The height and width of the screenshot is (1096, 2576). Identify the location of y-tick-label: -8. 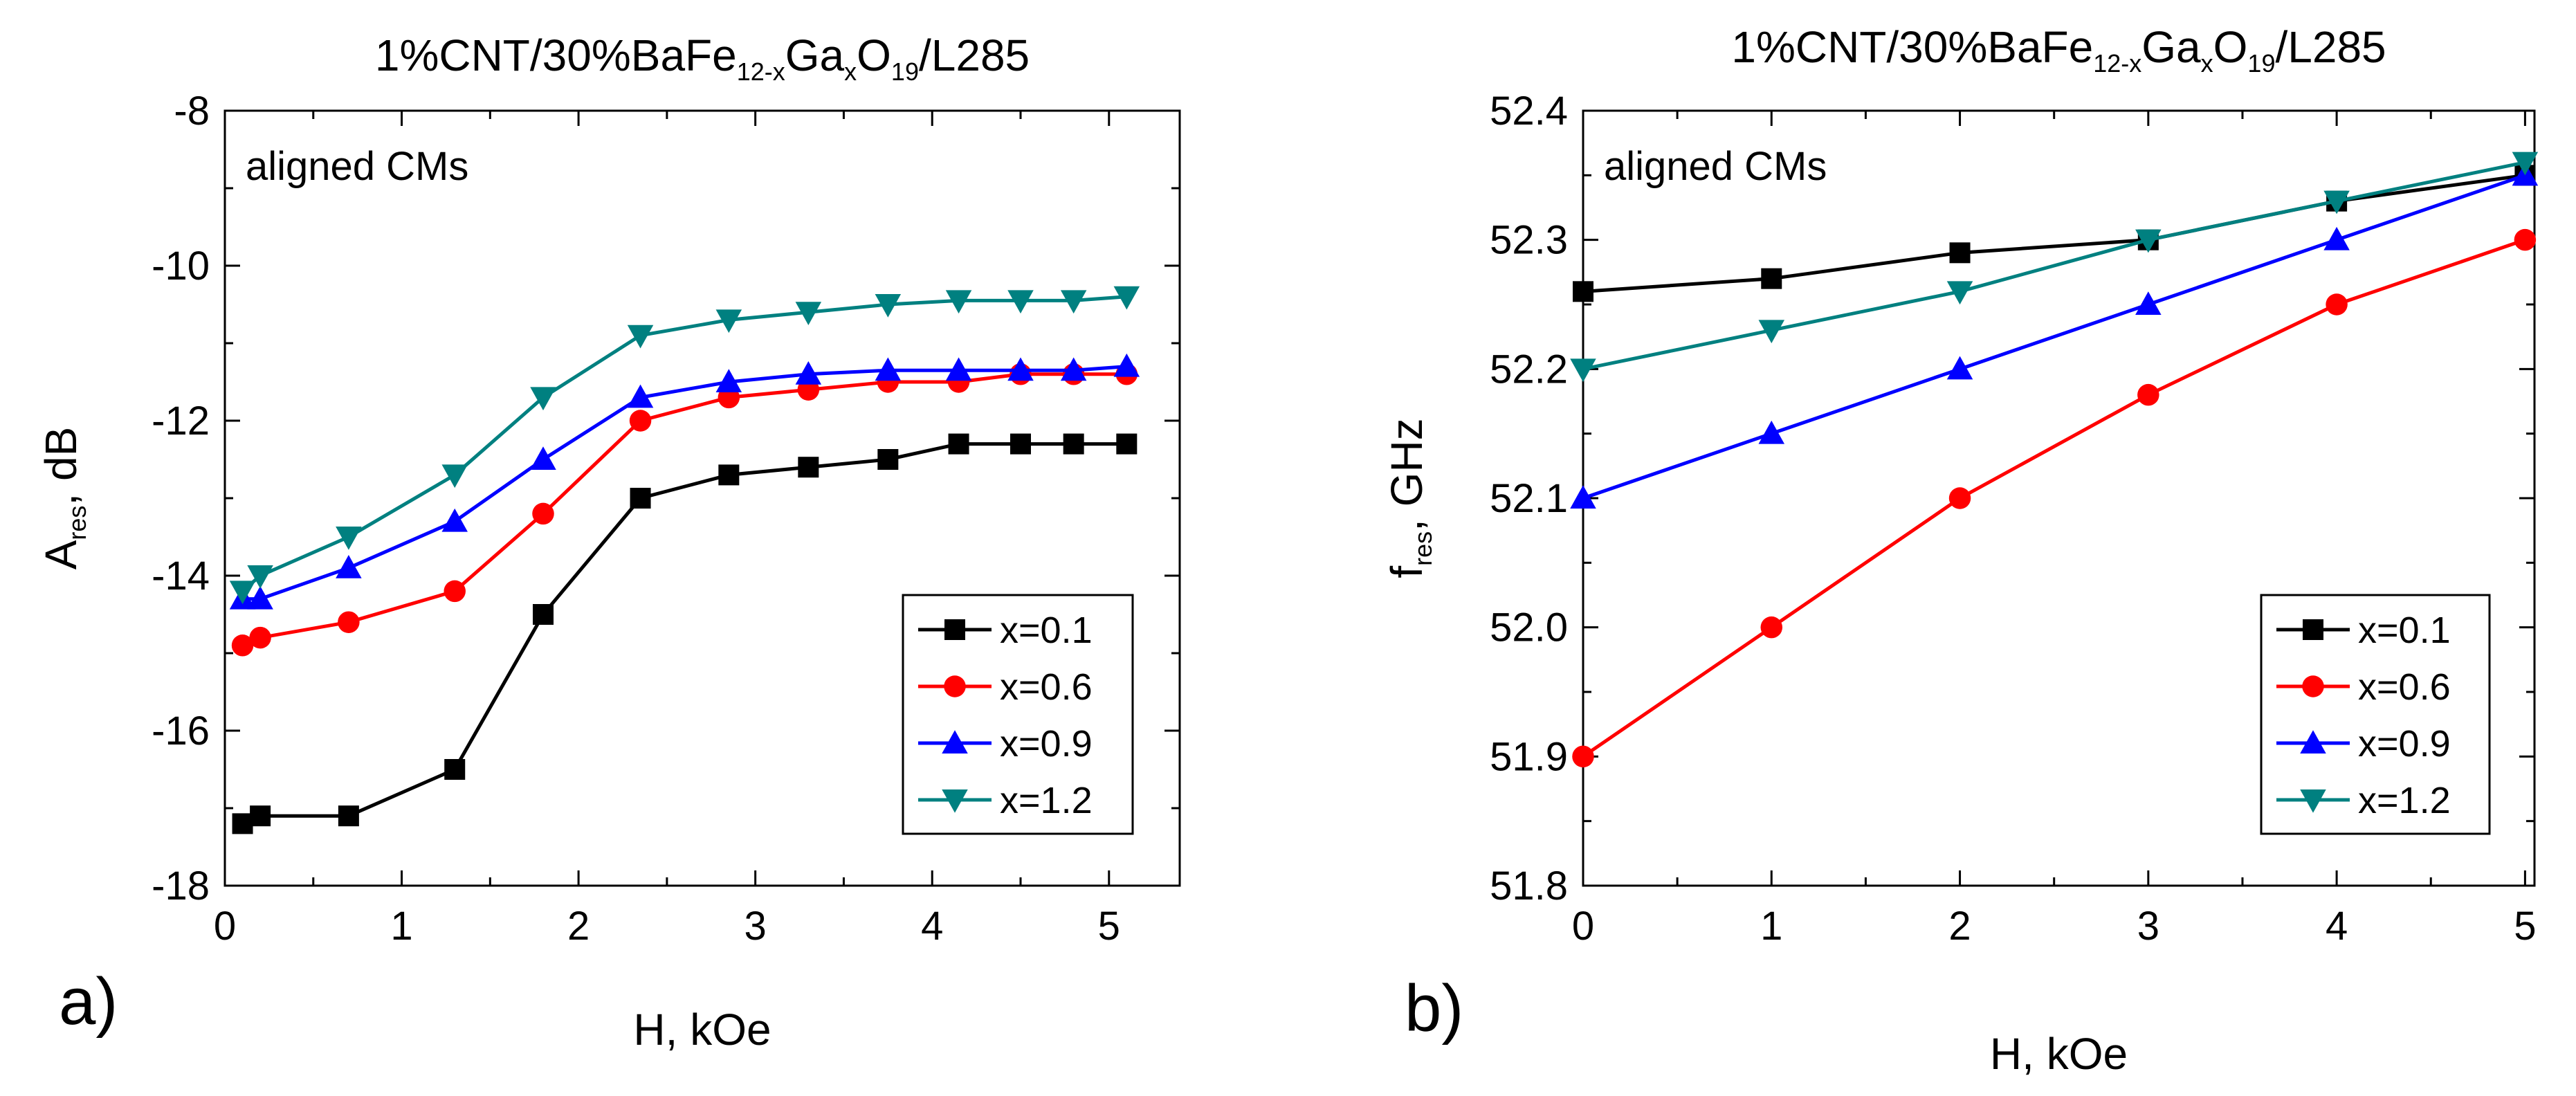
(192, 111).